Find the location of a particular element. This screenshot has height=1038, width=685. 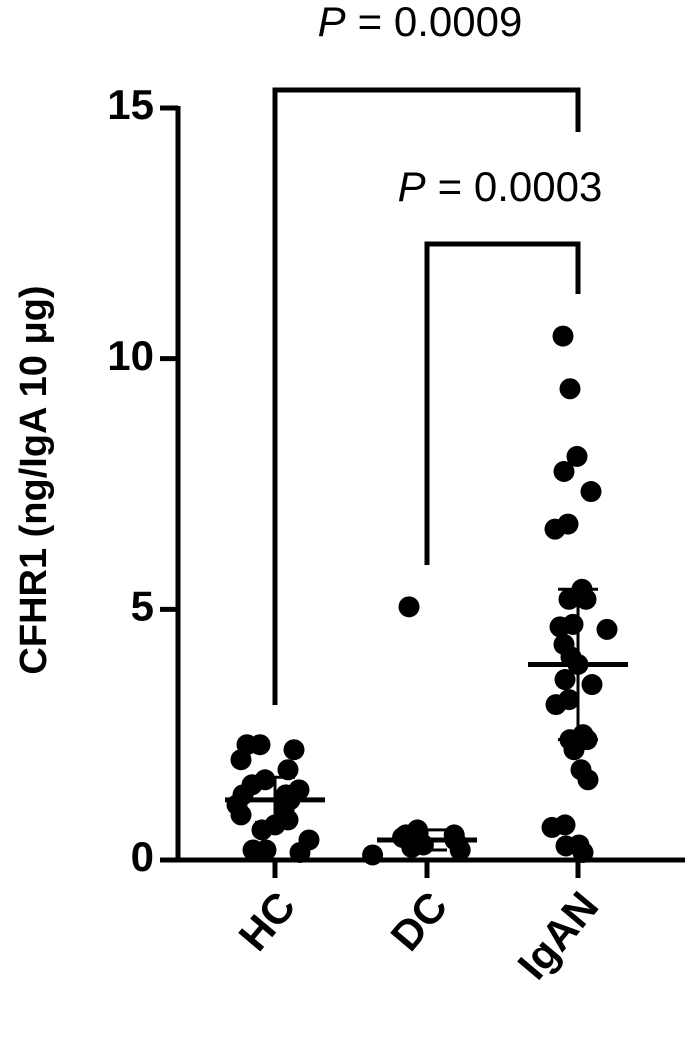

p-text: = 0.0003 is located at coordinates (520, 186).